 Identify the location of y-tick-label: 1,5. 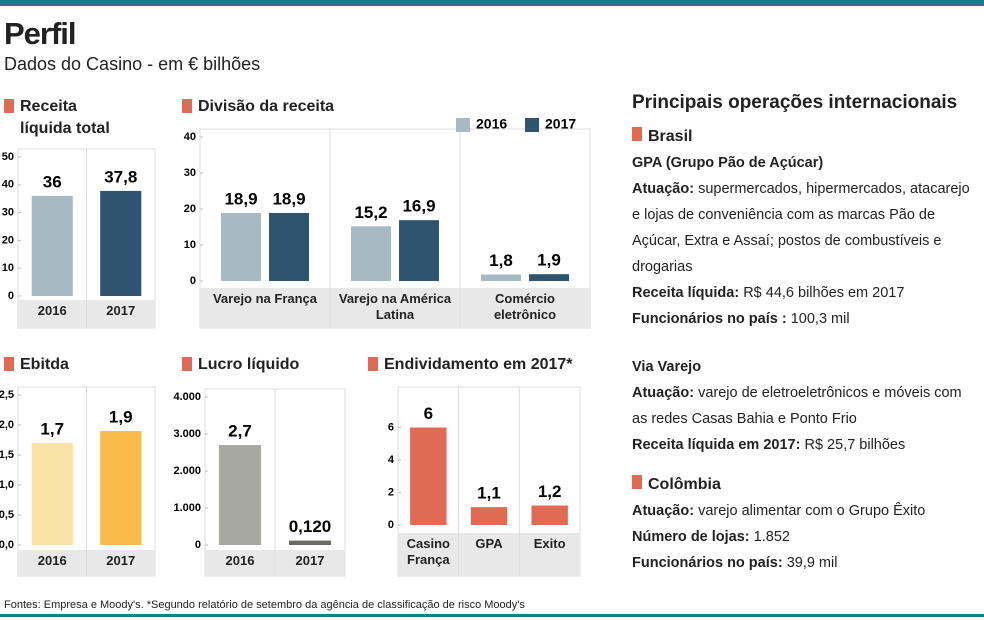
(7, 455).